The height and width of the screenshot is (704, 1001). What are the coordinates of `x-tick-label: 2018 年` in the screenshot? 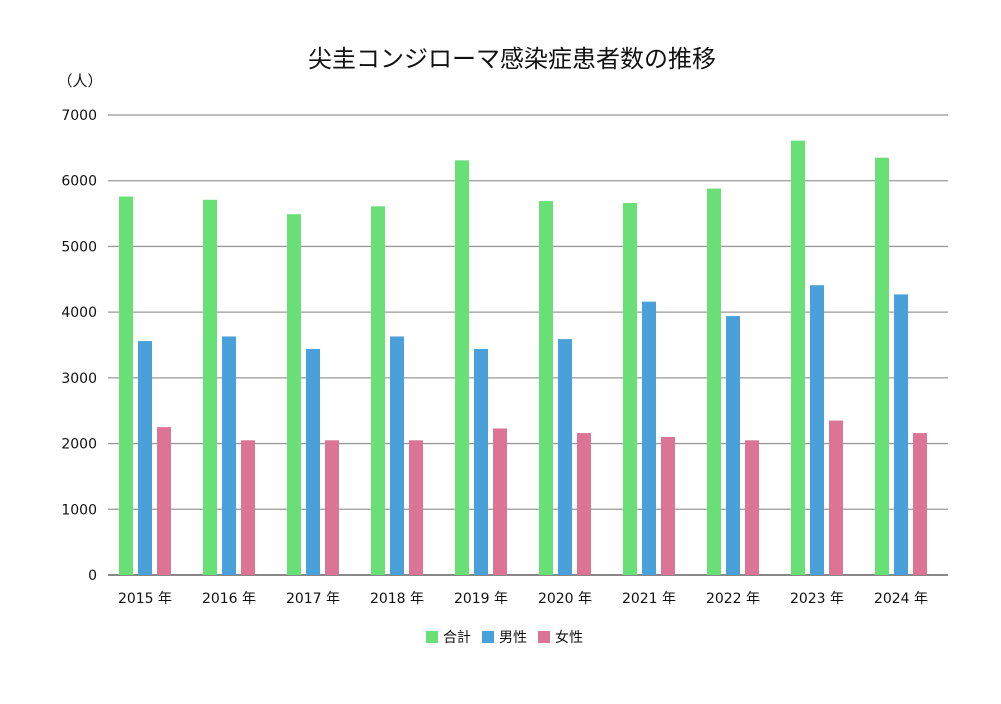 It's located at (397, 599).